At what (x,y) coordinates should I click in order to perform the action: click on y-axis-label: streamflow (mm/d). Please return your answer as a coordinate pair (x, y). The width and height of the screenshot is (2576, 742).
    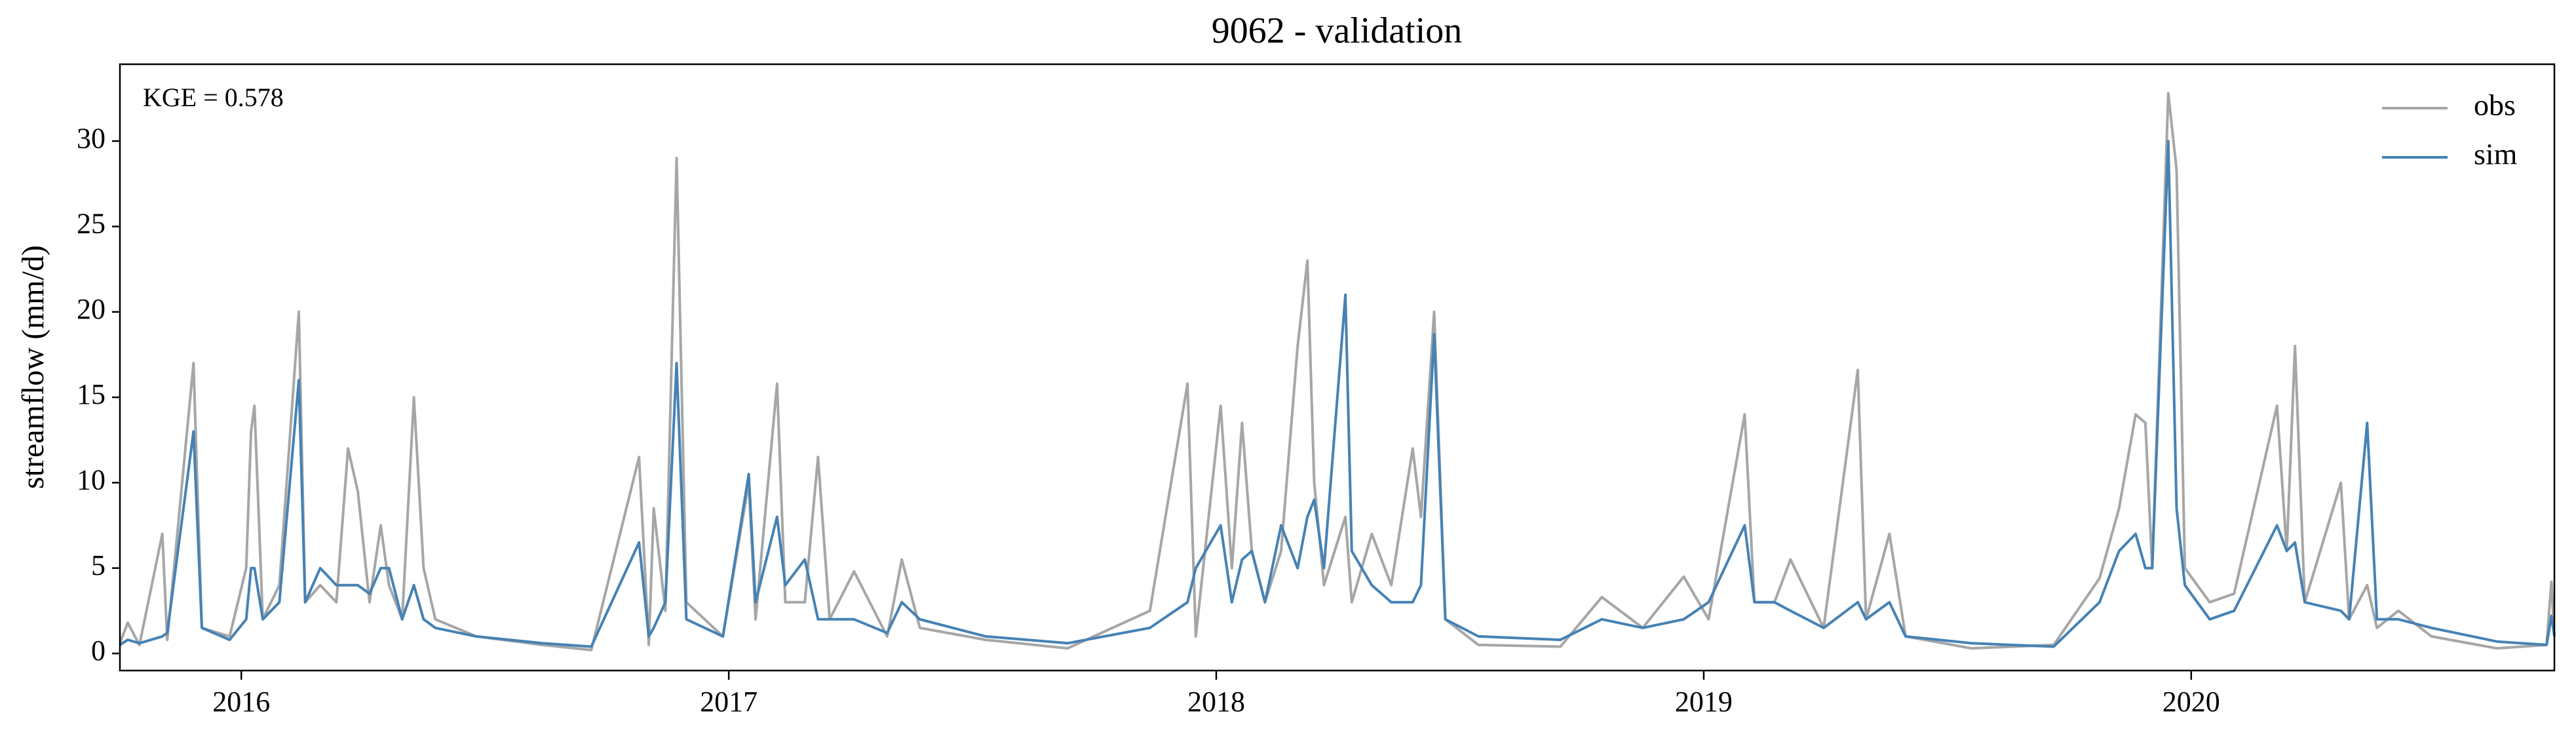
    Looking at the image, I should click on (33, 367).